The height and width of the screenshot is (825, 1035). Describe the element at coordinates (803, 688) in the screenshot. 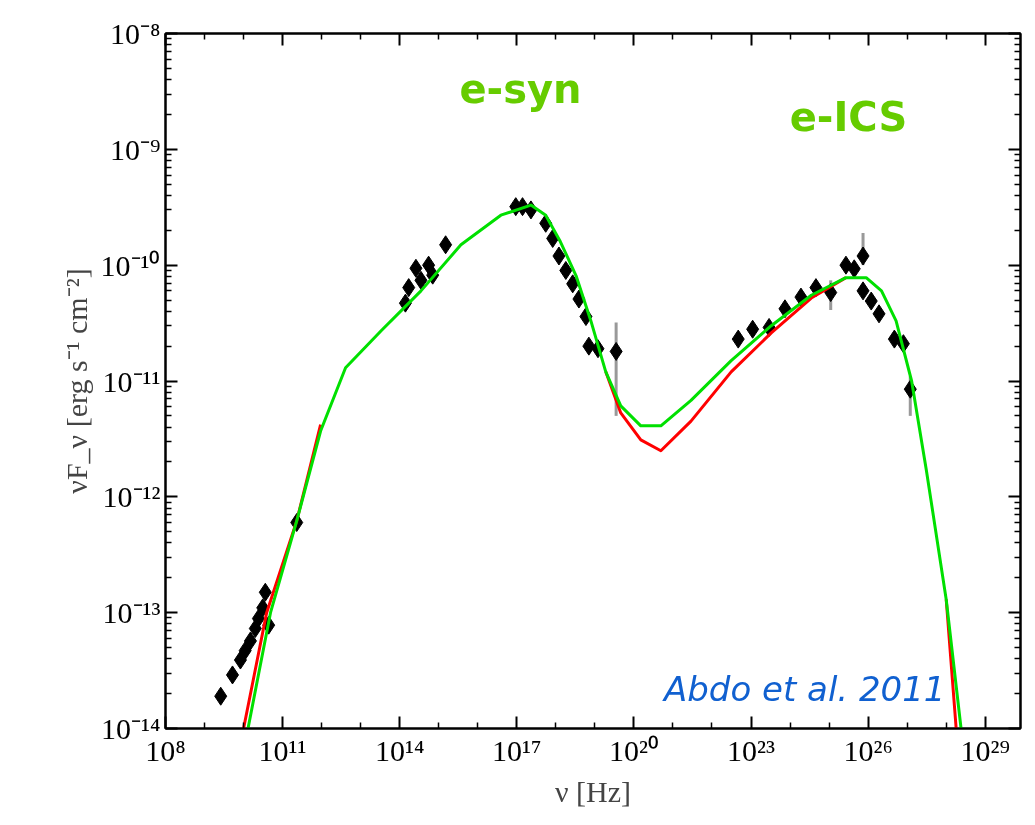

I see `annotation: Abdo et al. 2011` at that location.